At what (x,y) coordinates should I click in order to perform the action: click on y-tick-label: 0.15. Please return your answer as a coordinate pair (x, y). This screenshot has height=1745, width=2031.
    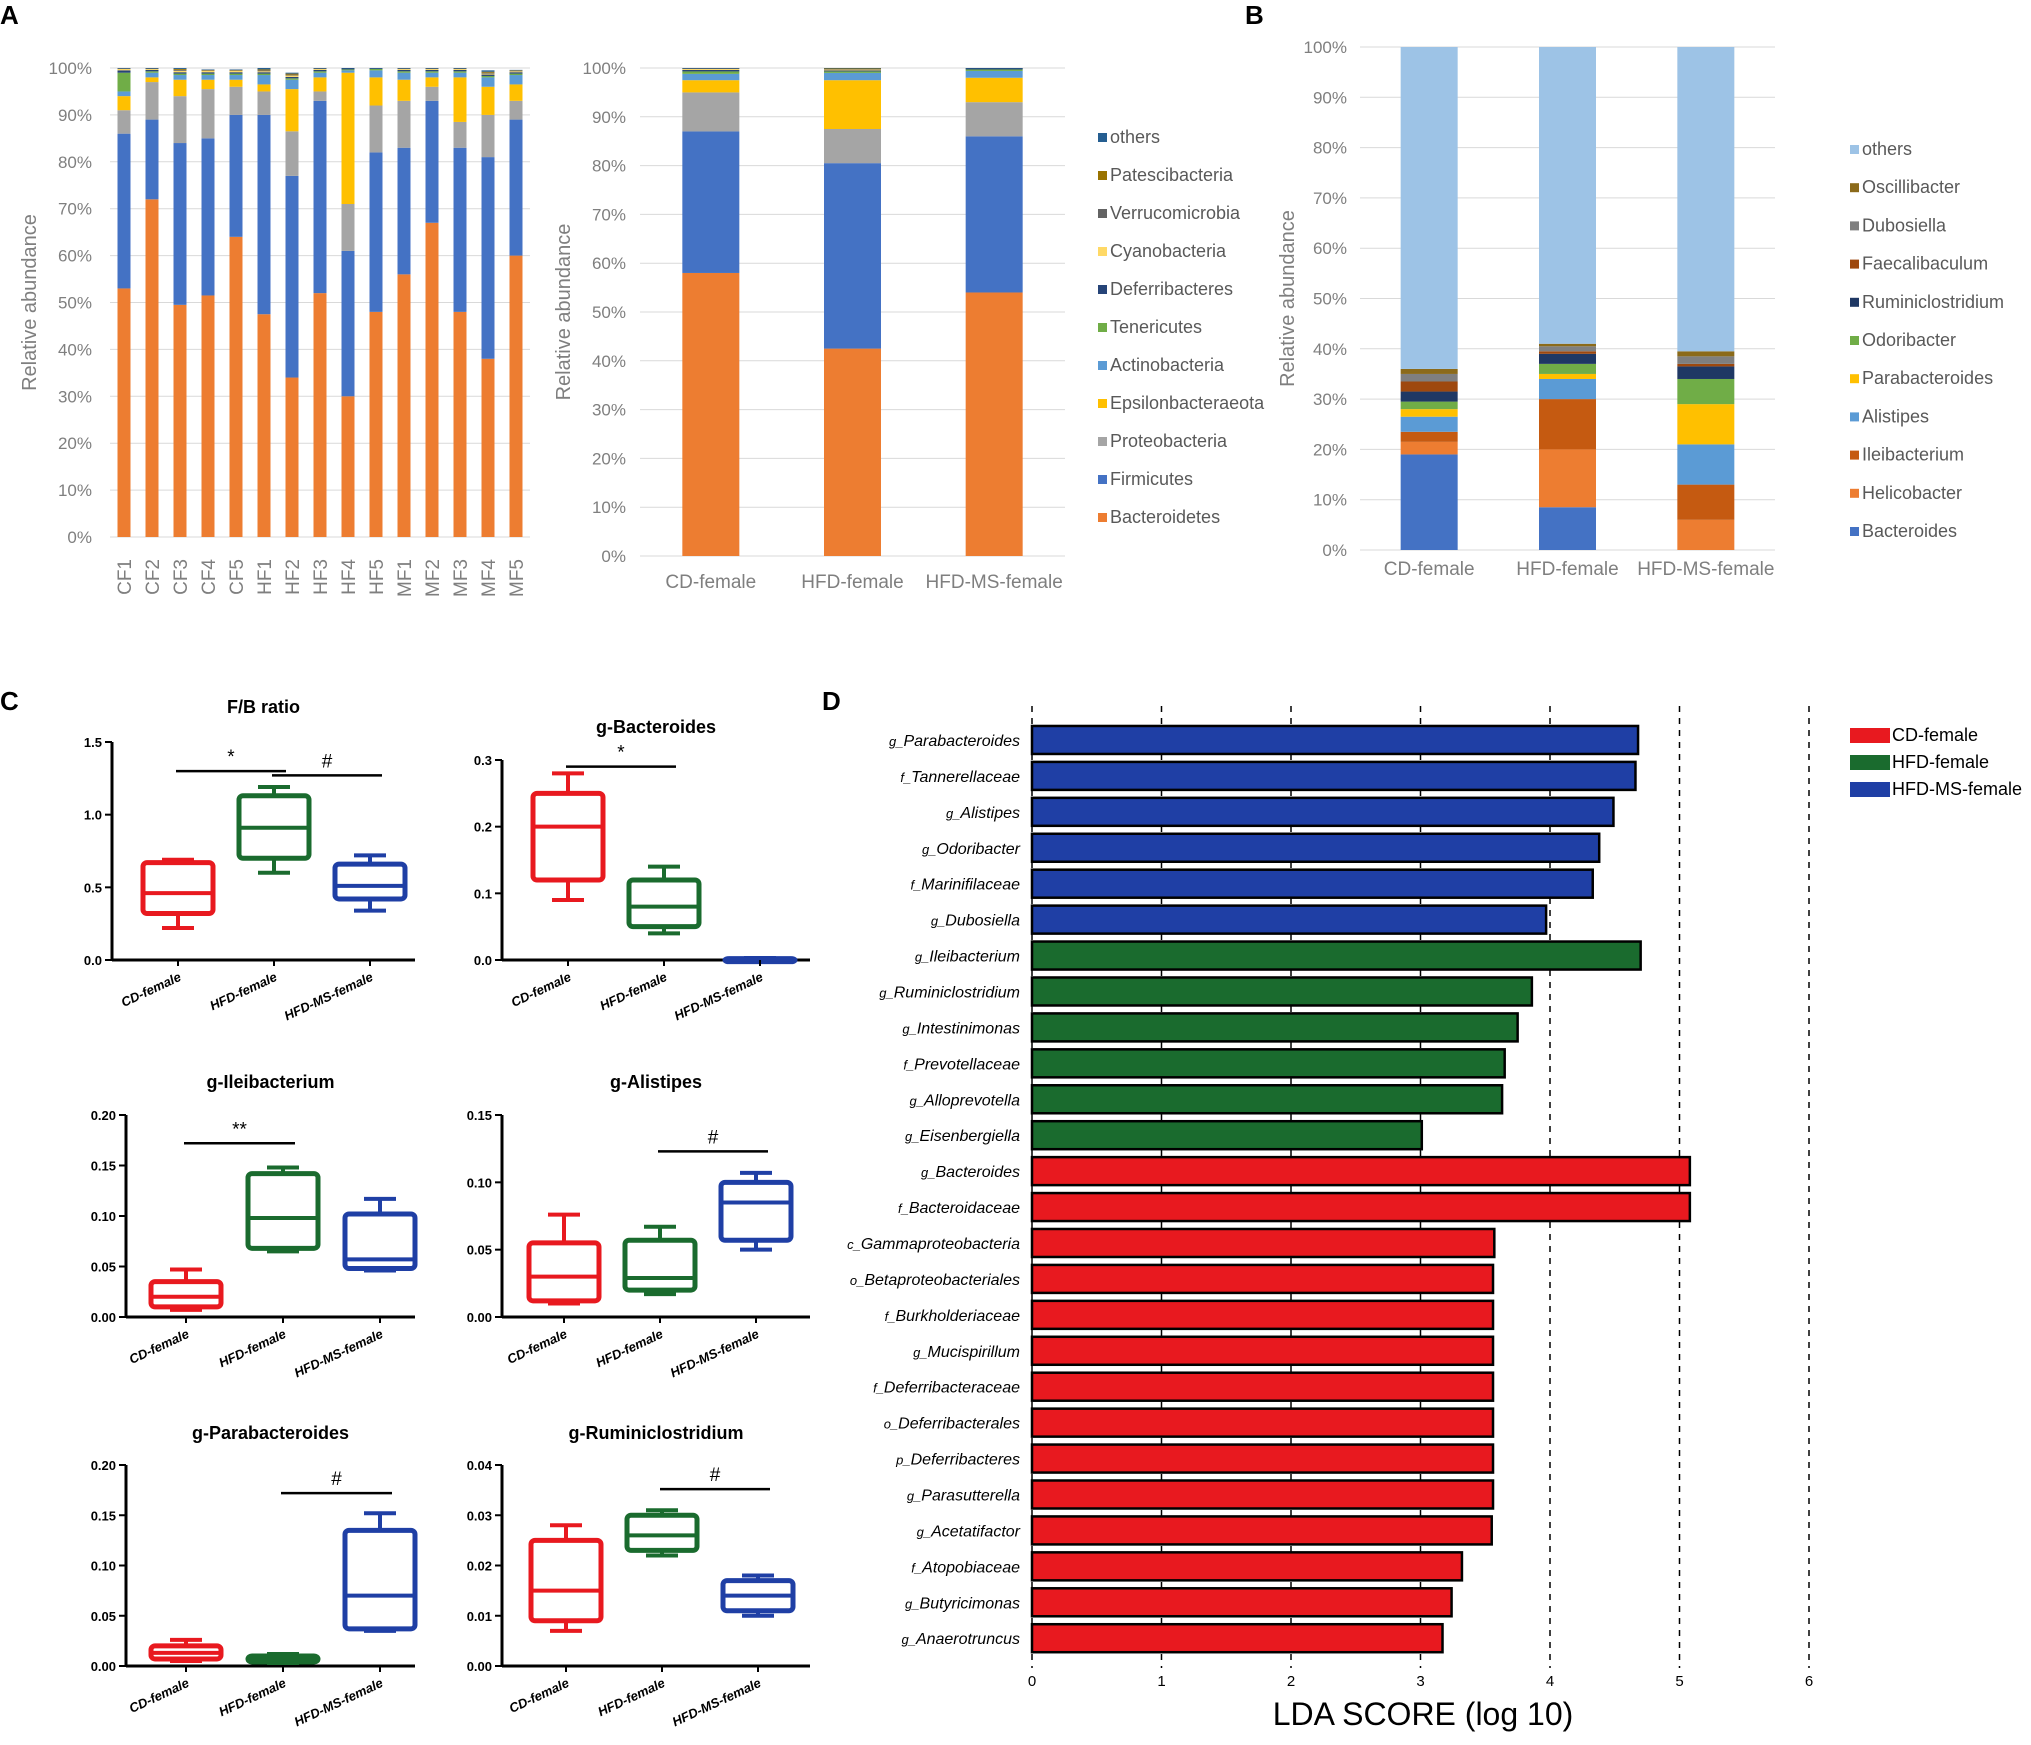
    Looking at the image, I should click on (103, 1166).